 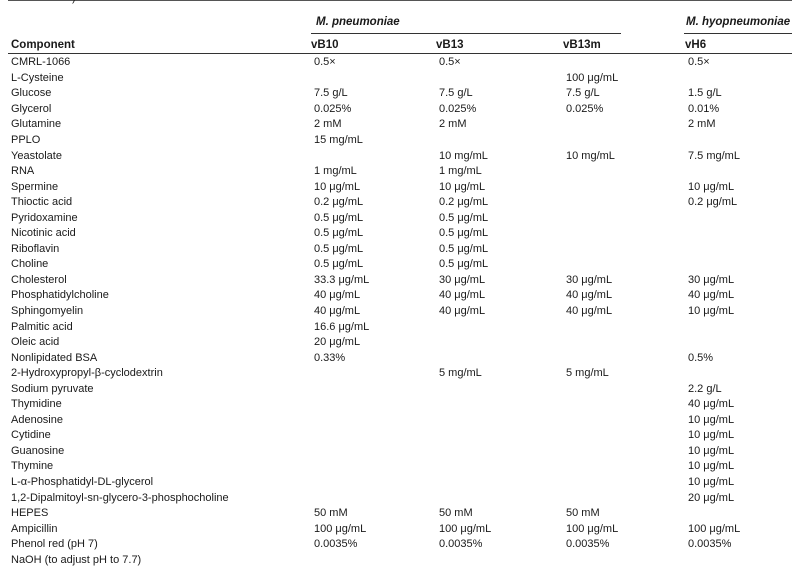 What do you see at coordinates (401, 250) in the screenshot?
I see `table-row: Riboflavin 0.5 μg/mL 0.5 μg/mL` at bounding box center [401, 250].